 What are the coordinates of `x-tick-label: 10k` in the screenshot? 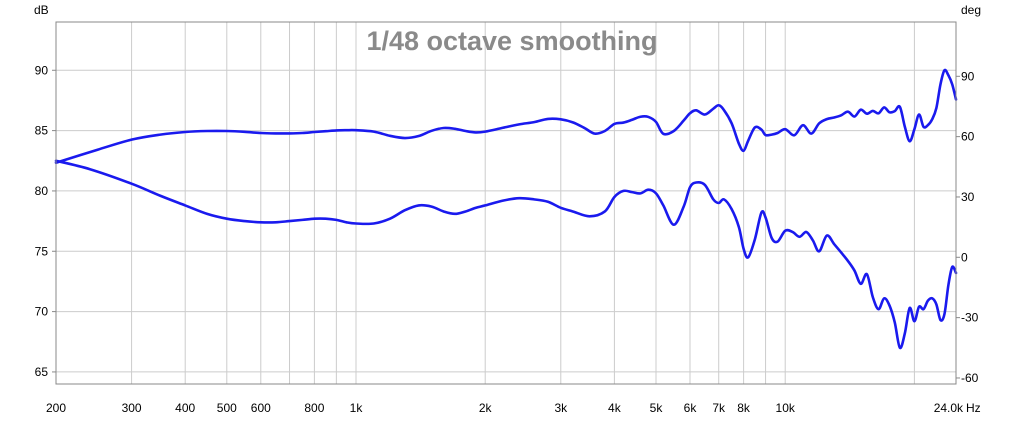 It's located at (786, 408).